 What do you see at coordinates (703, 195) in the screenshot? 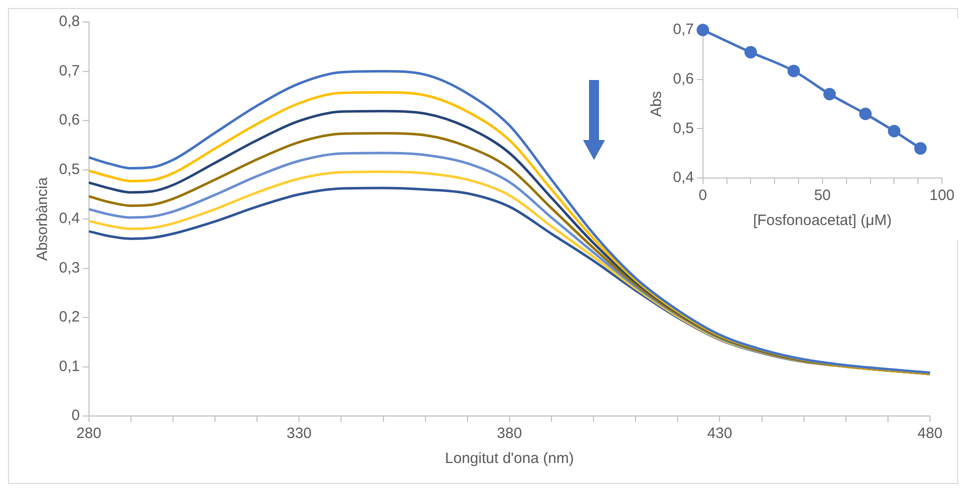
I see `x-tick-label: 0` at bounding box center [703, 195].